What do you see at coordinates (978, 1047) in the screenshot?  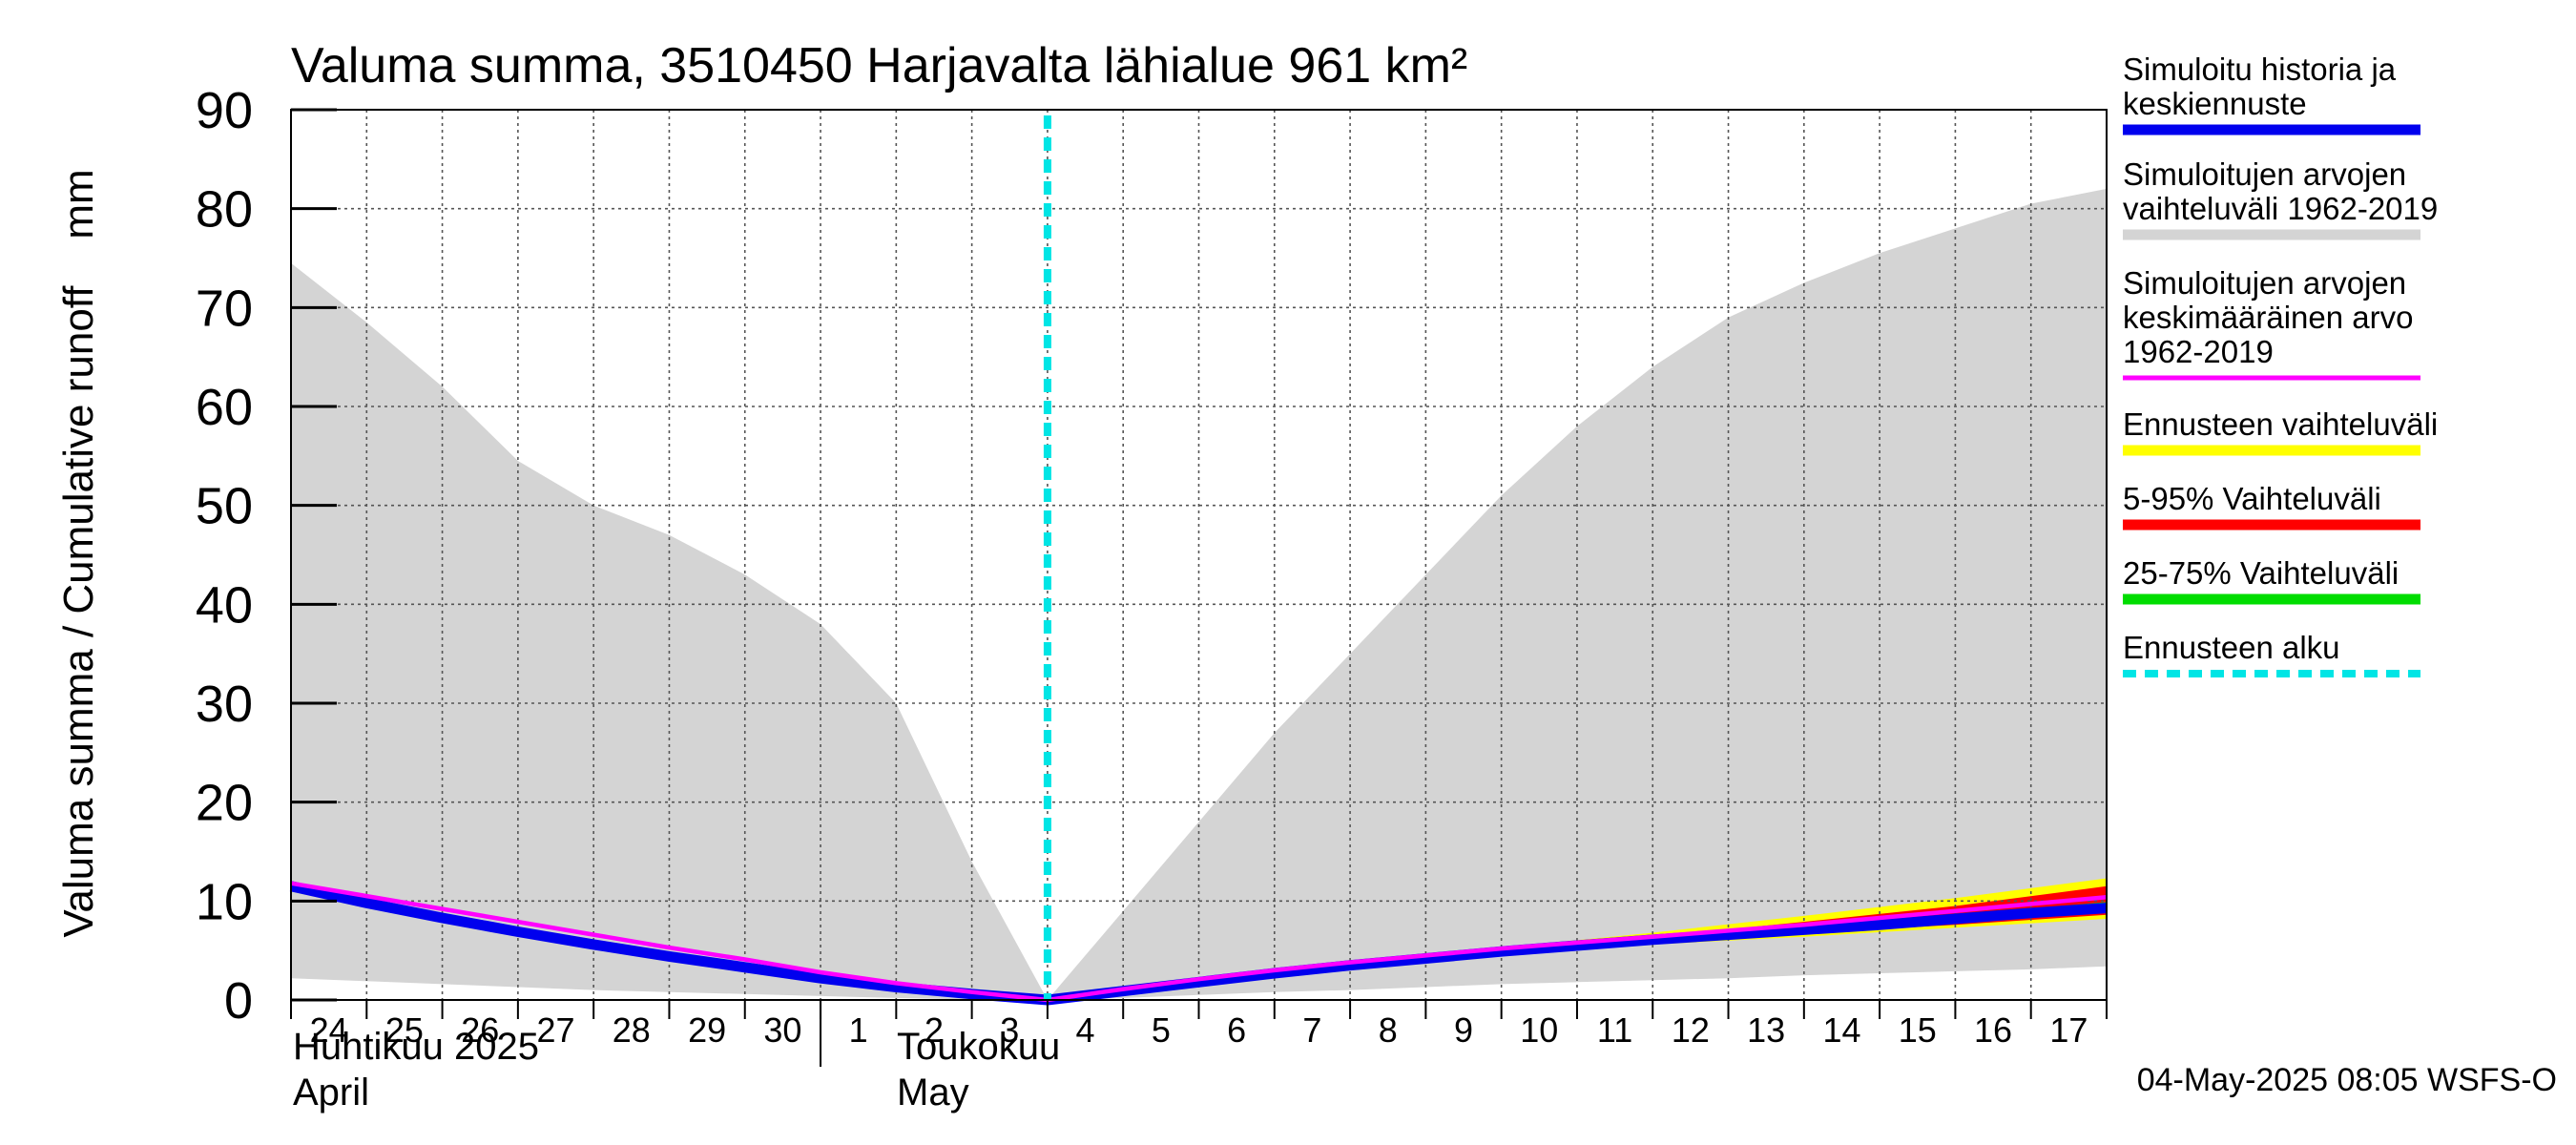 I see `month-label-fi: Toukokuu` at bounding box center [978, 1047].